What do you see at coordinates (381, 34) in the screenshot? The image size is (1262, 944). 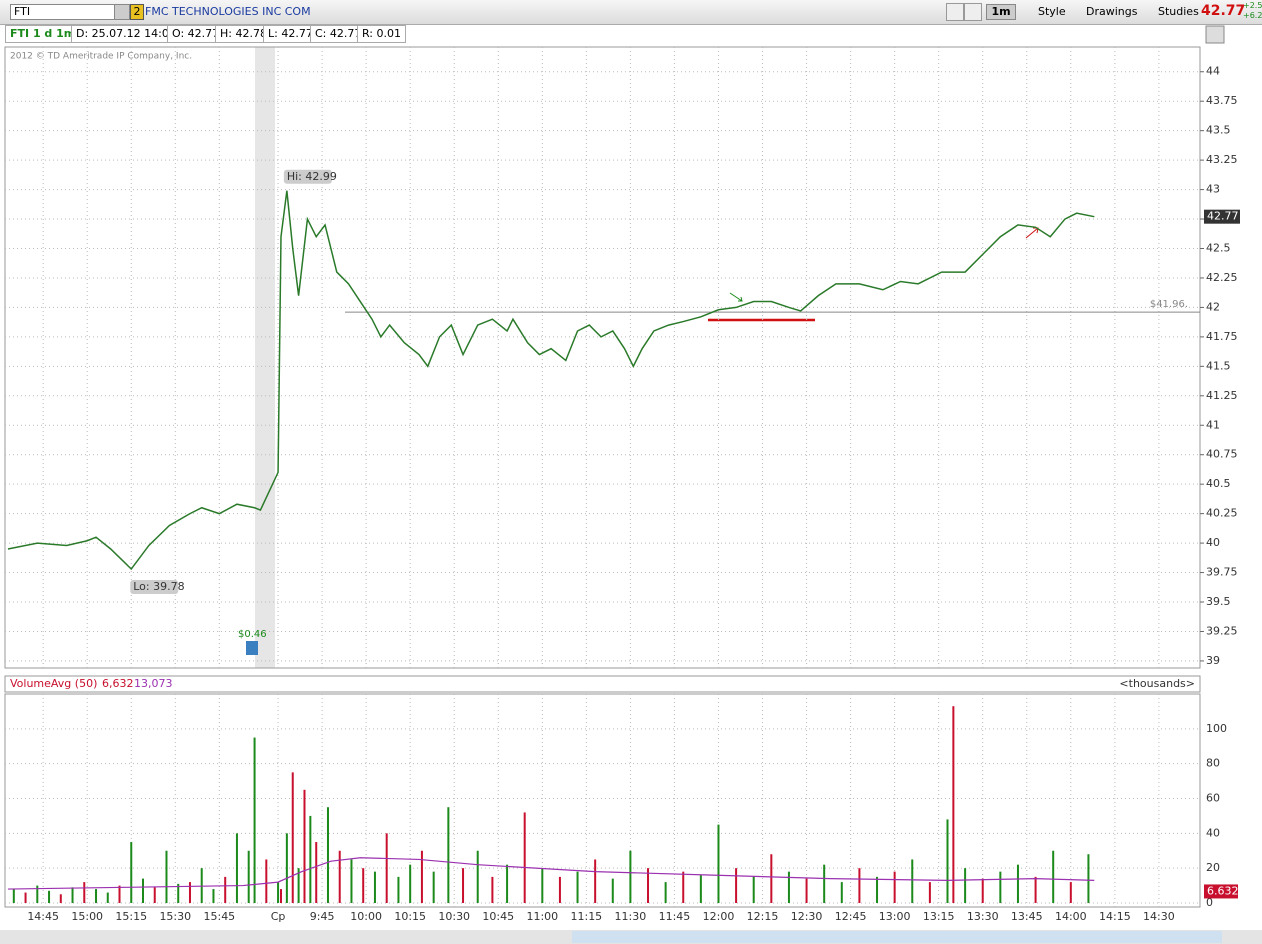 I see `range: R: 0.01` at bounding box center [381, 34].